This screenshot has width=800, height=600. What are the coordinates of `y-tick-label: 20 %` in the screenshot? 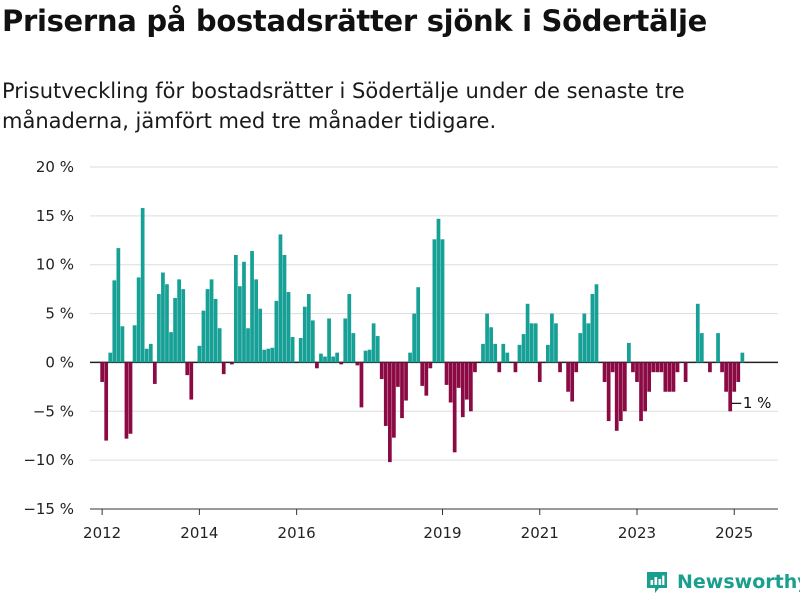 It's located at (55, 167).